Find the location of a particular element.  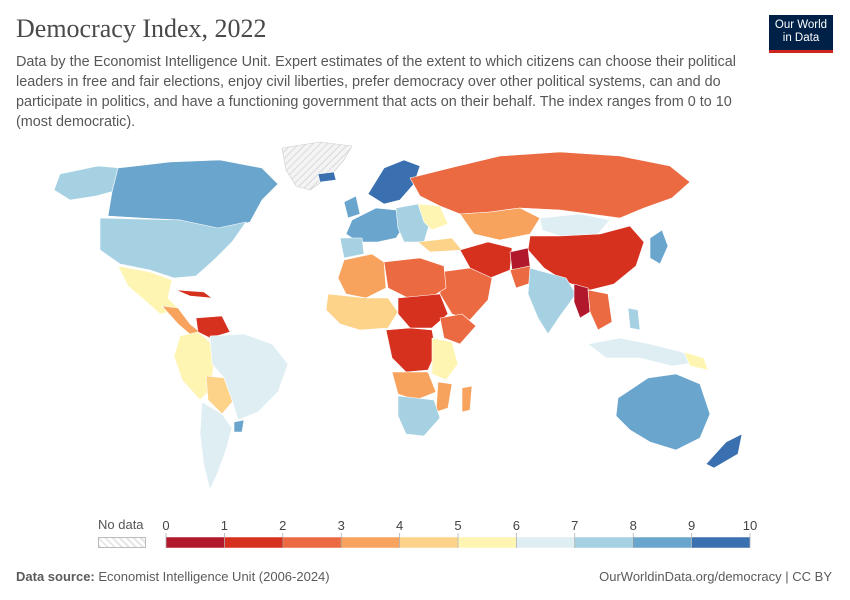

chart-title: Democracy Index, 2022 is located at coordinates (141, 28).